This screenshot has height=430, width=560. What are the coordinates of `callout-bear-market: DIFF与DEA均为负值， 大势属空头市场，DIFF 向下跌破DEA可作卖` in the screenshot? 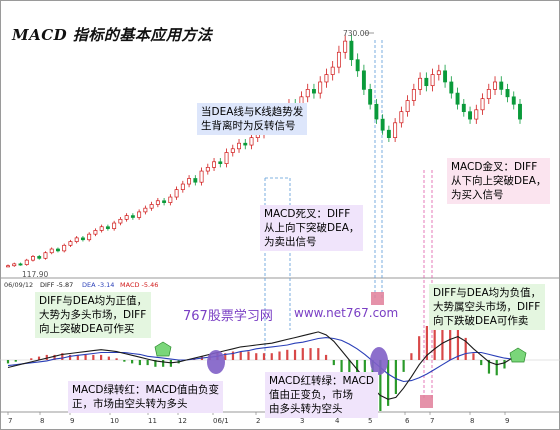 It's located at (487, 307).